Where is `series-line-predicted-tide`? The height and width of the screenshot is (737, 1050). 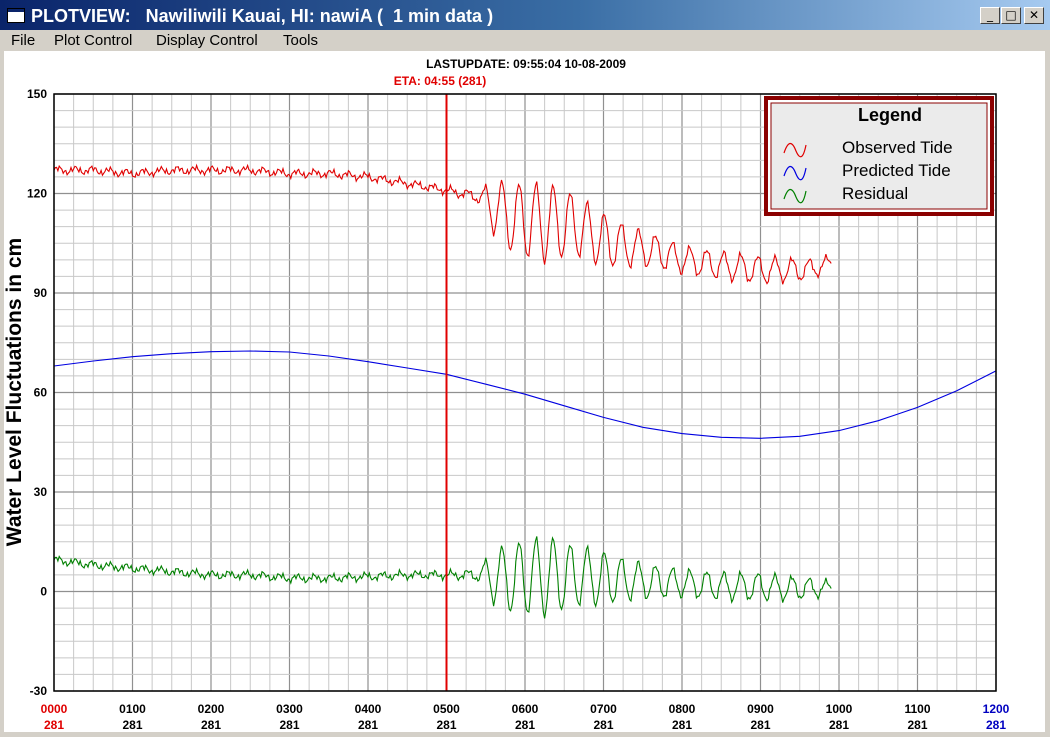
series-line-predicted-tide is located at coordinates (525, 394).